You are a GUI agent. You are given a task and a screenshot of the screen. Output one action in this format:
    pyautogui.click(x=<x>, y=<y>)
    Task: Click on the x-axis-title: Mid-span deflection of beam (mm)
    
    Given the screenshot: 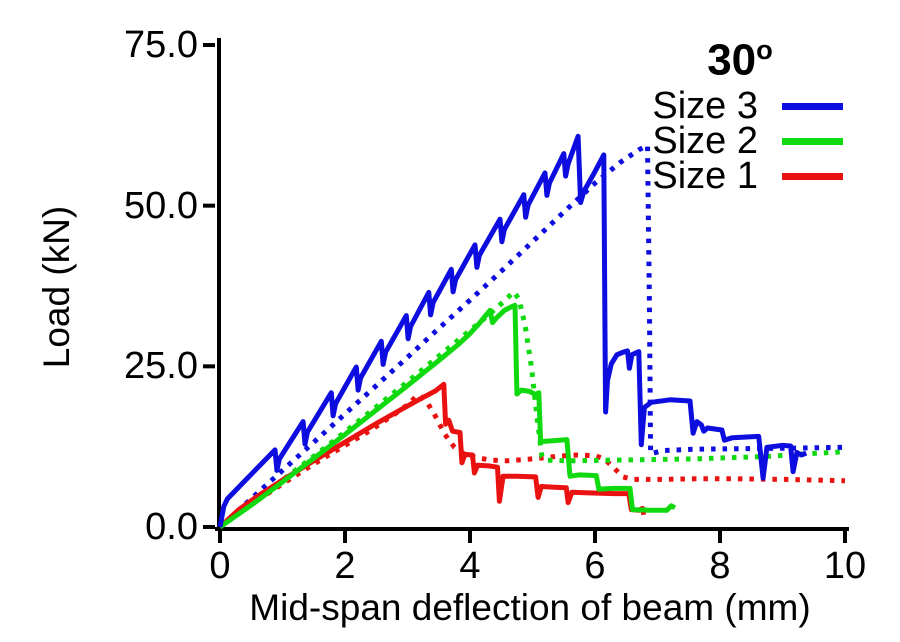 What is the action you would take?
    pyautogui.click(x=530, y=607)
    